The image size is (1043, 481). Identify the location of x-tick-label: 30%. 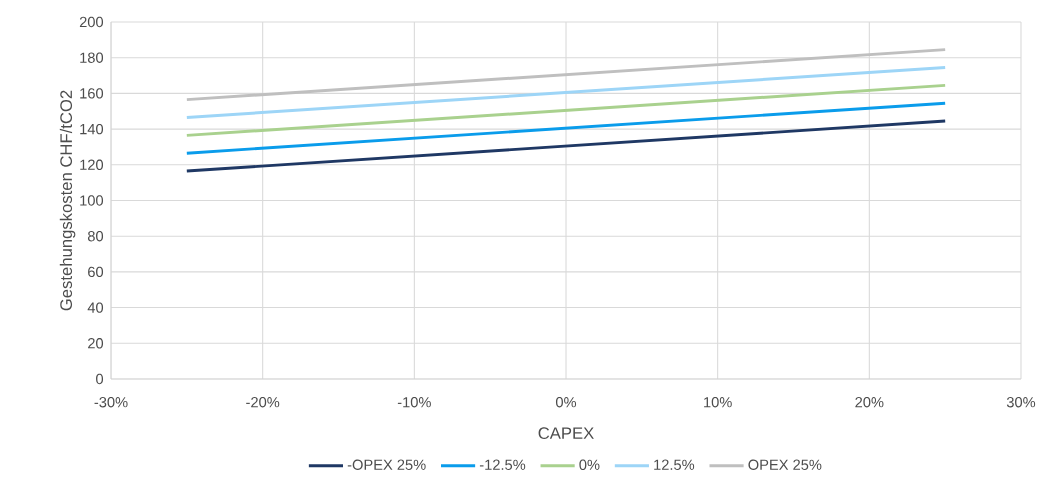
(1021, 402).